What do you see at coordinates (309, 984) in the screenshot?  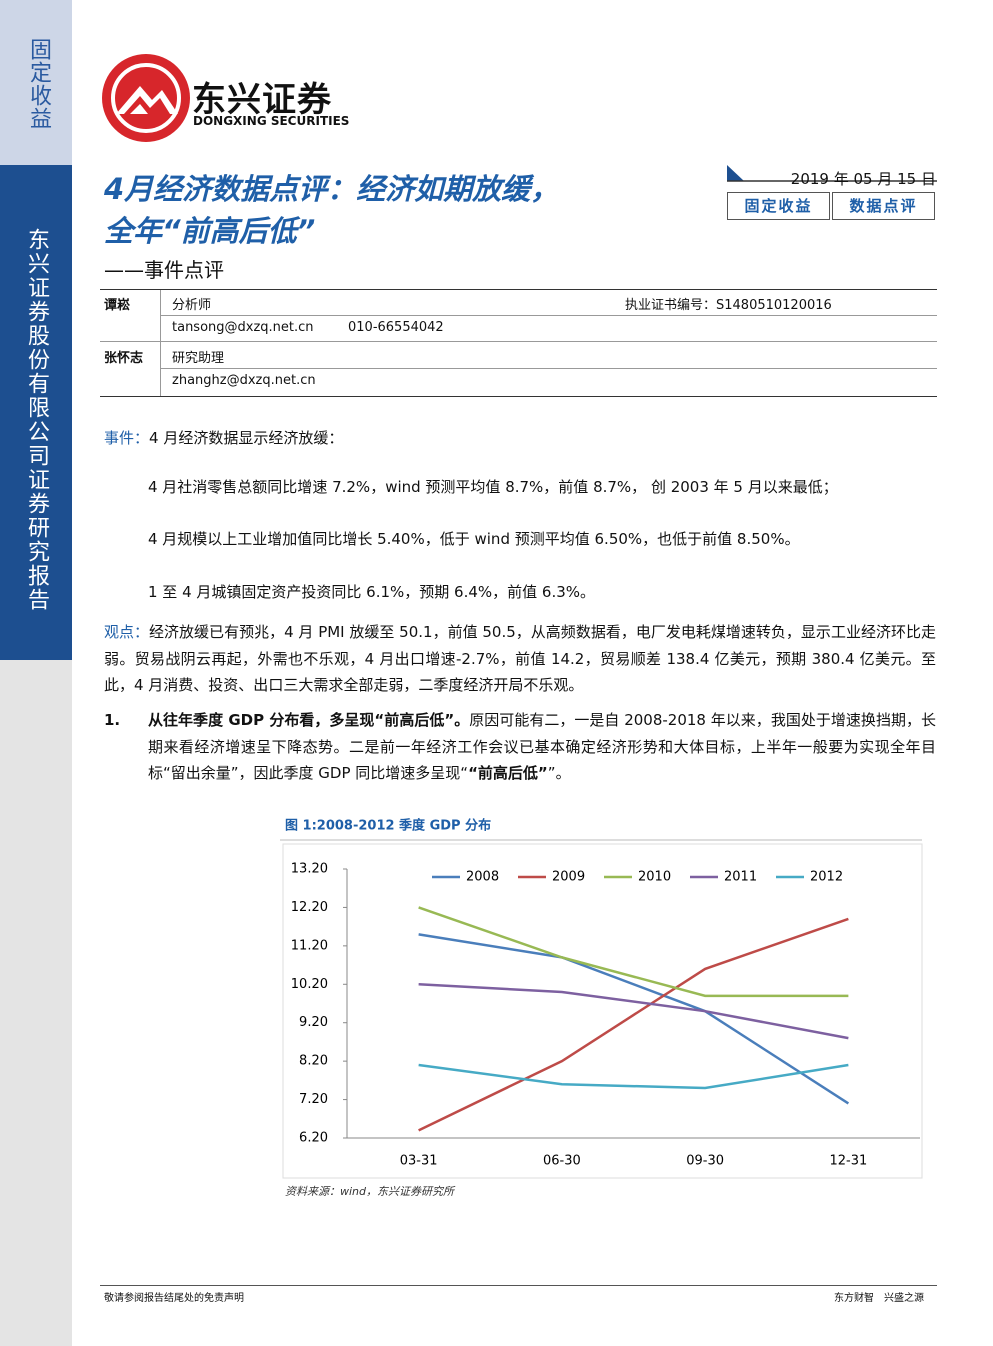 I see `y-tick-label: 10.20` at bounding box center [309, 984].